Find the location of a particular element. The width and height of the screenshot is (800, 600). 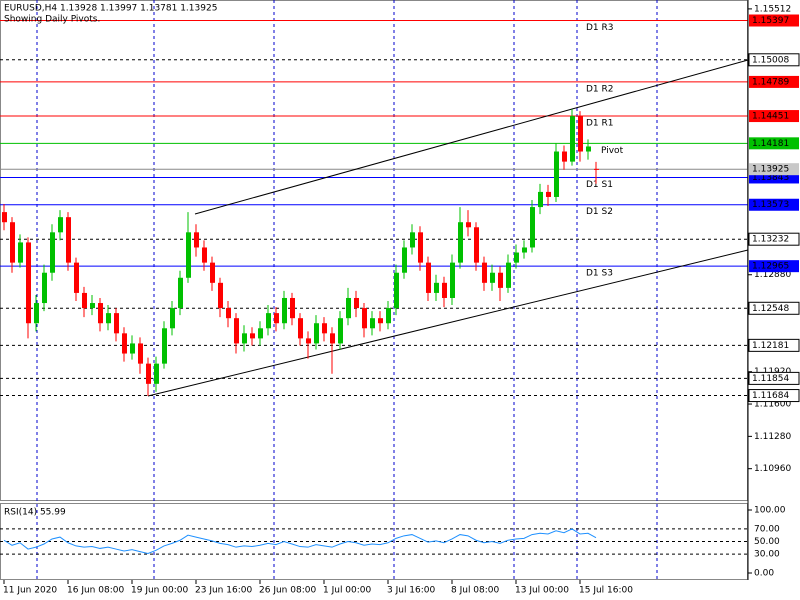

pivot-label: D1 S3 is located at coordinates (599, 274).